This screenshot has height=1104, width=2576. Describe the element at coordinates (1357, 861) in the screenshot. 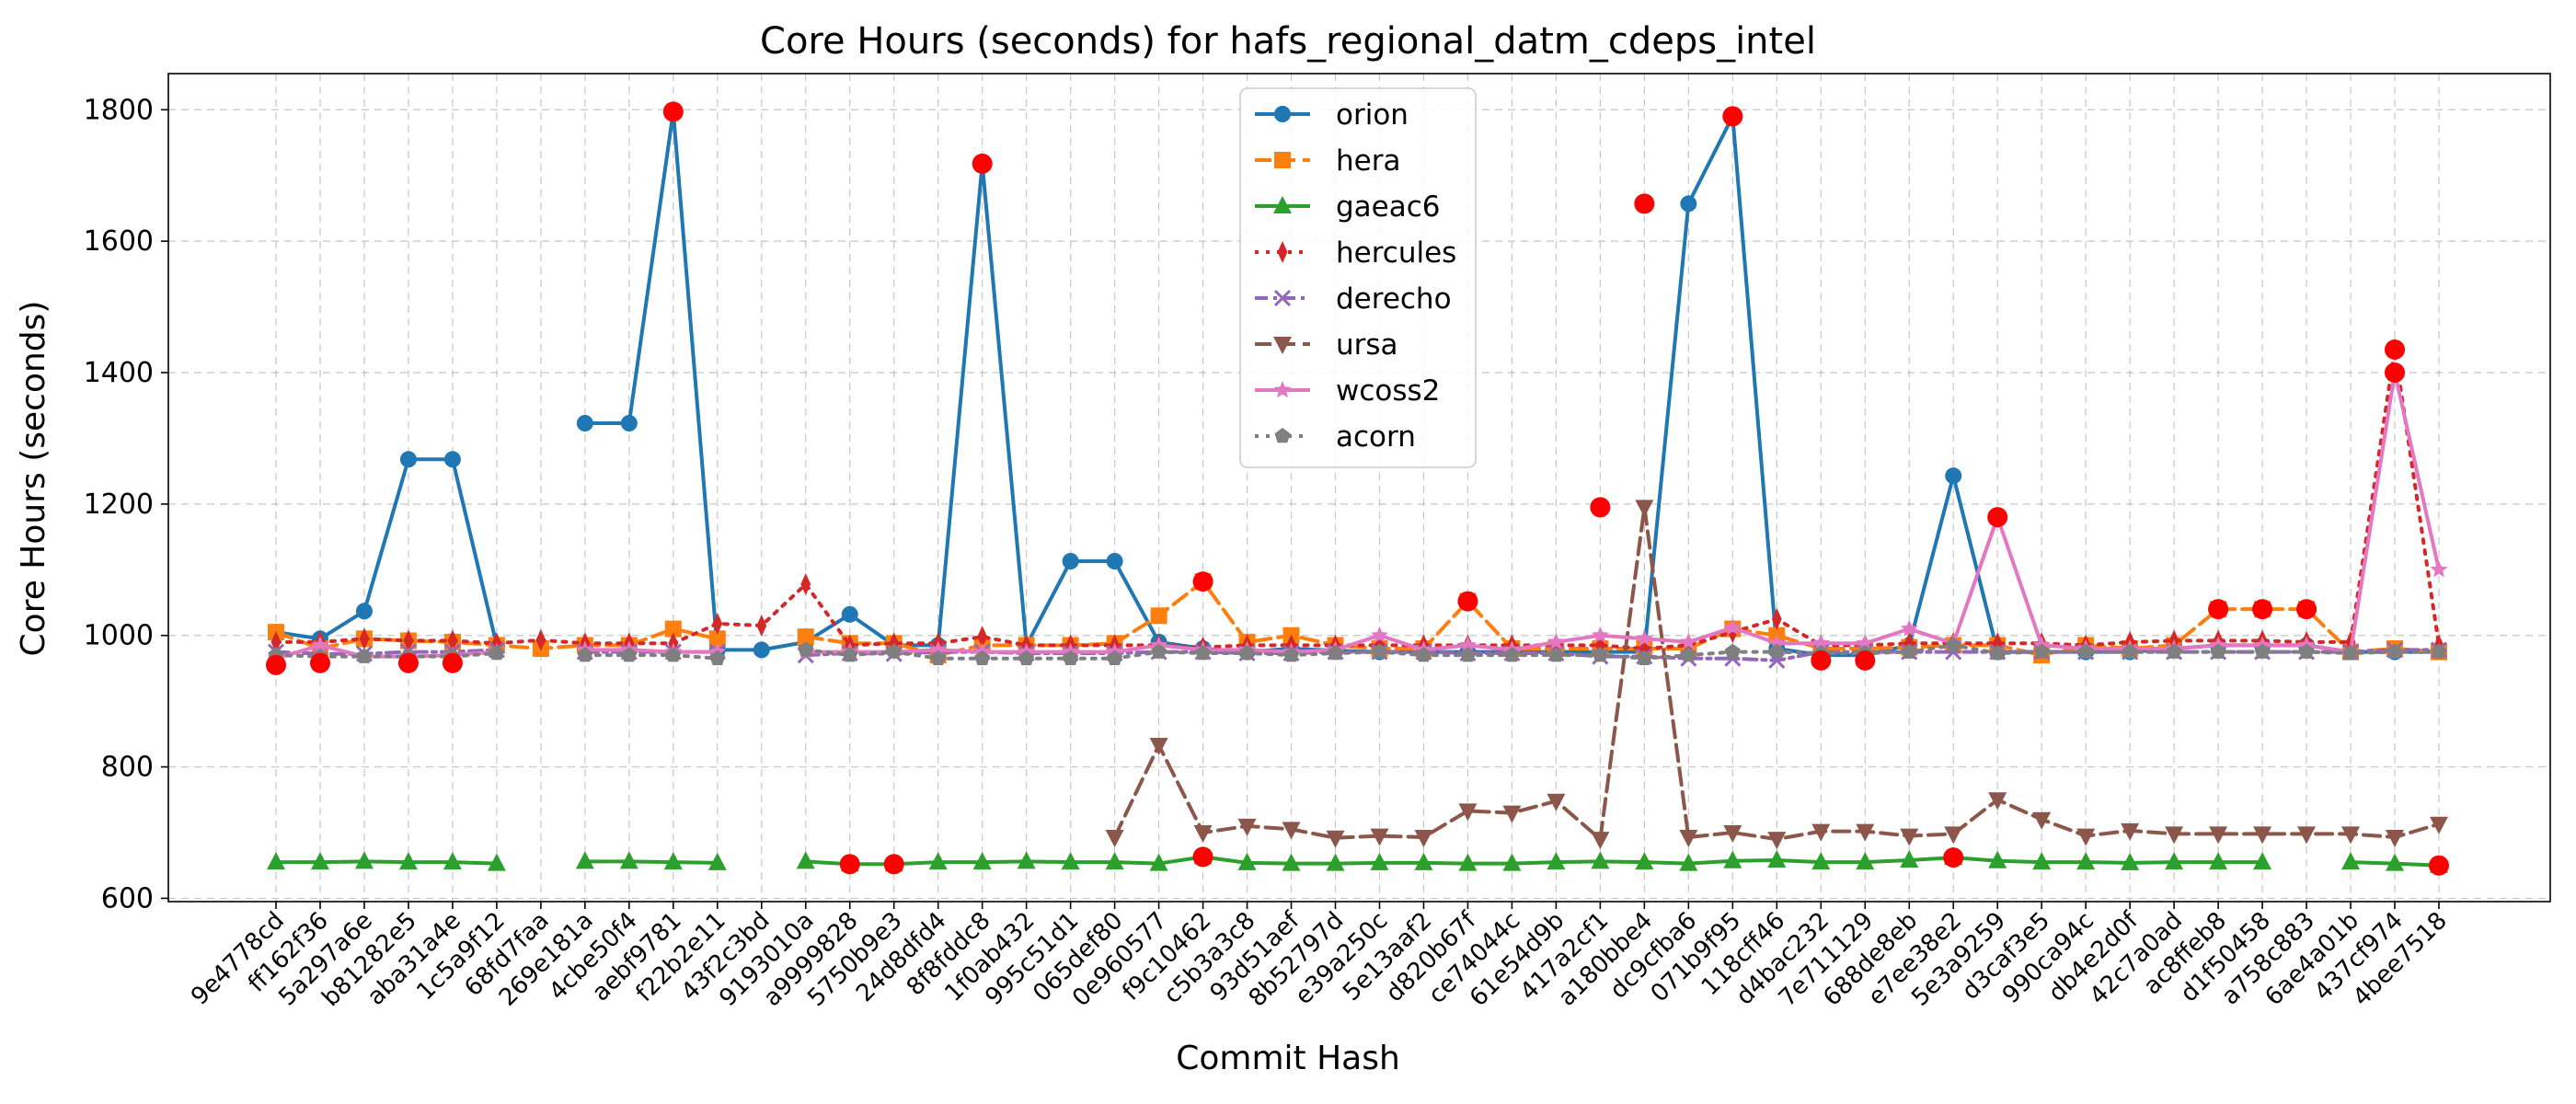

I see `series-line-gaeac6` at that location.